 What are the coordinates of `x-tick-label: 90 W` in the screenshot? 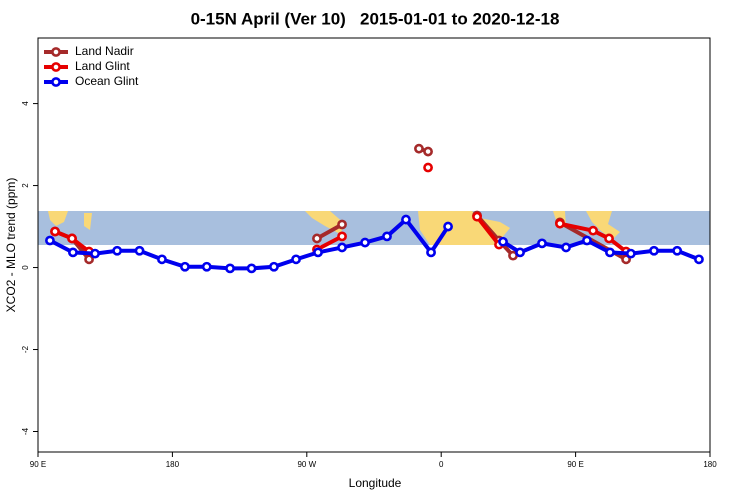 It's located at (306, 464).